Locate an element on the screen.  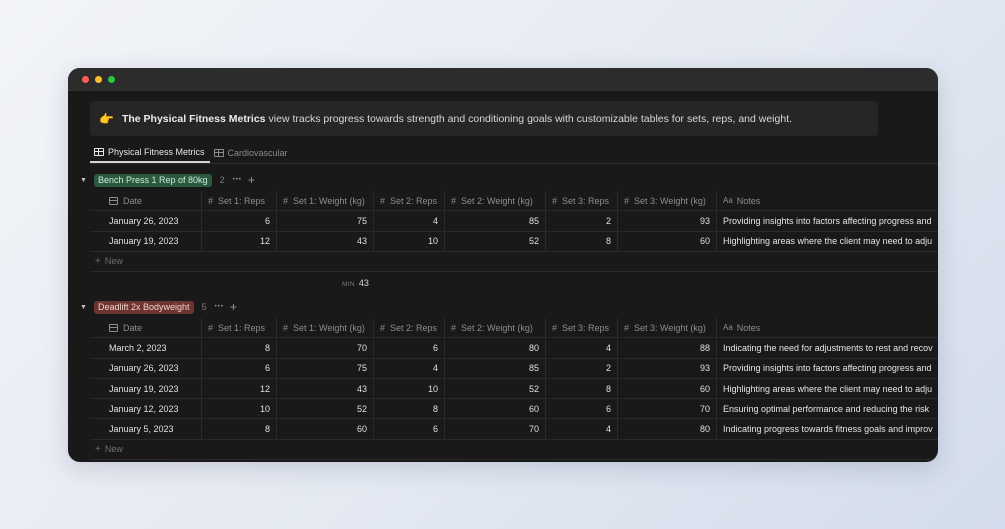
cell-s3w: 70 is located at coordinates (667, 409).